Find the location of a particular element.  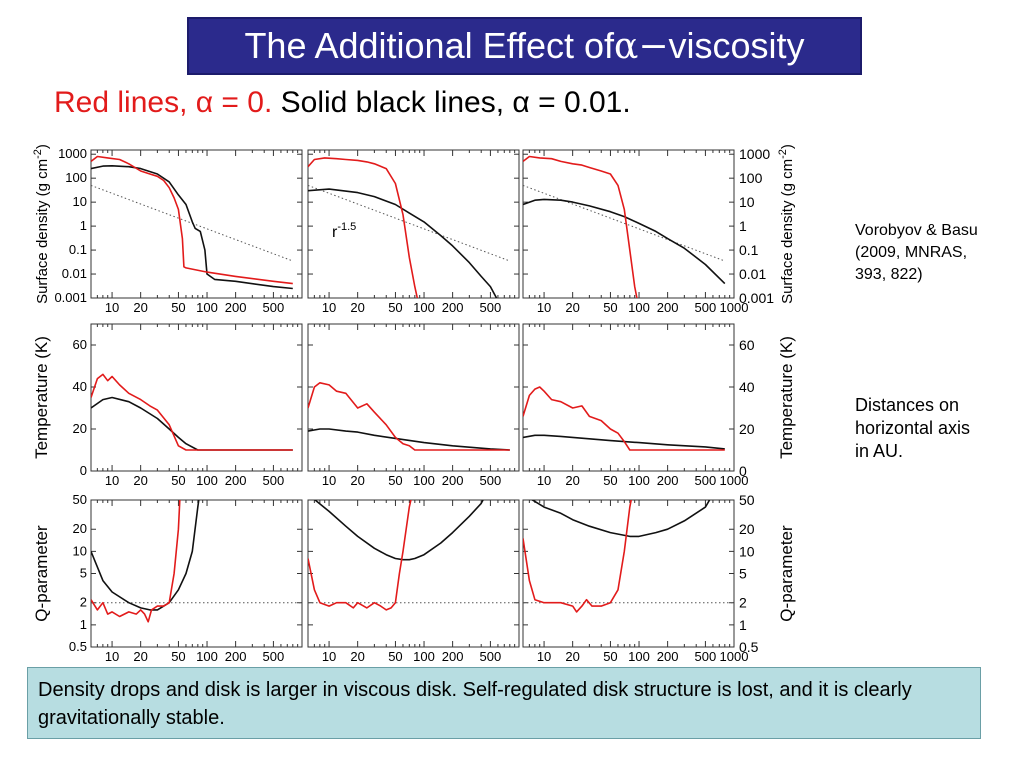

series-red-r1-c2 is located at coordinates (624, 418).